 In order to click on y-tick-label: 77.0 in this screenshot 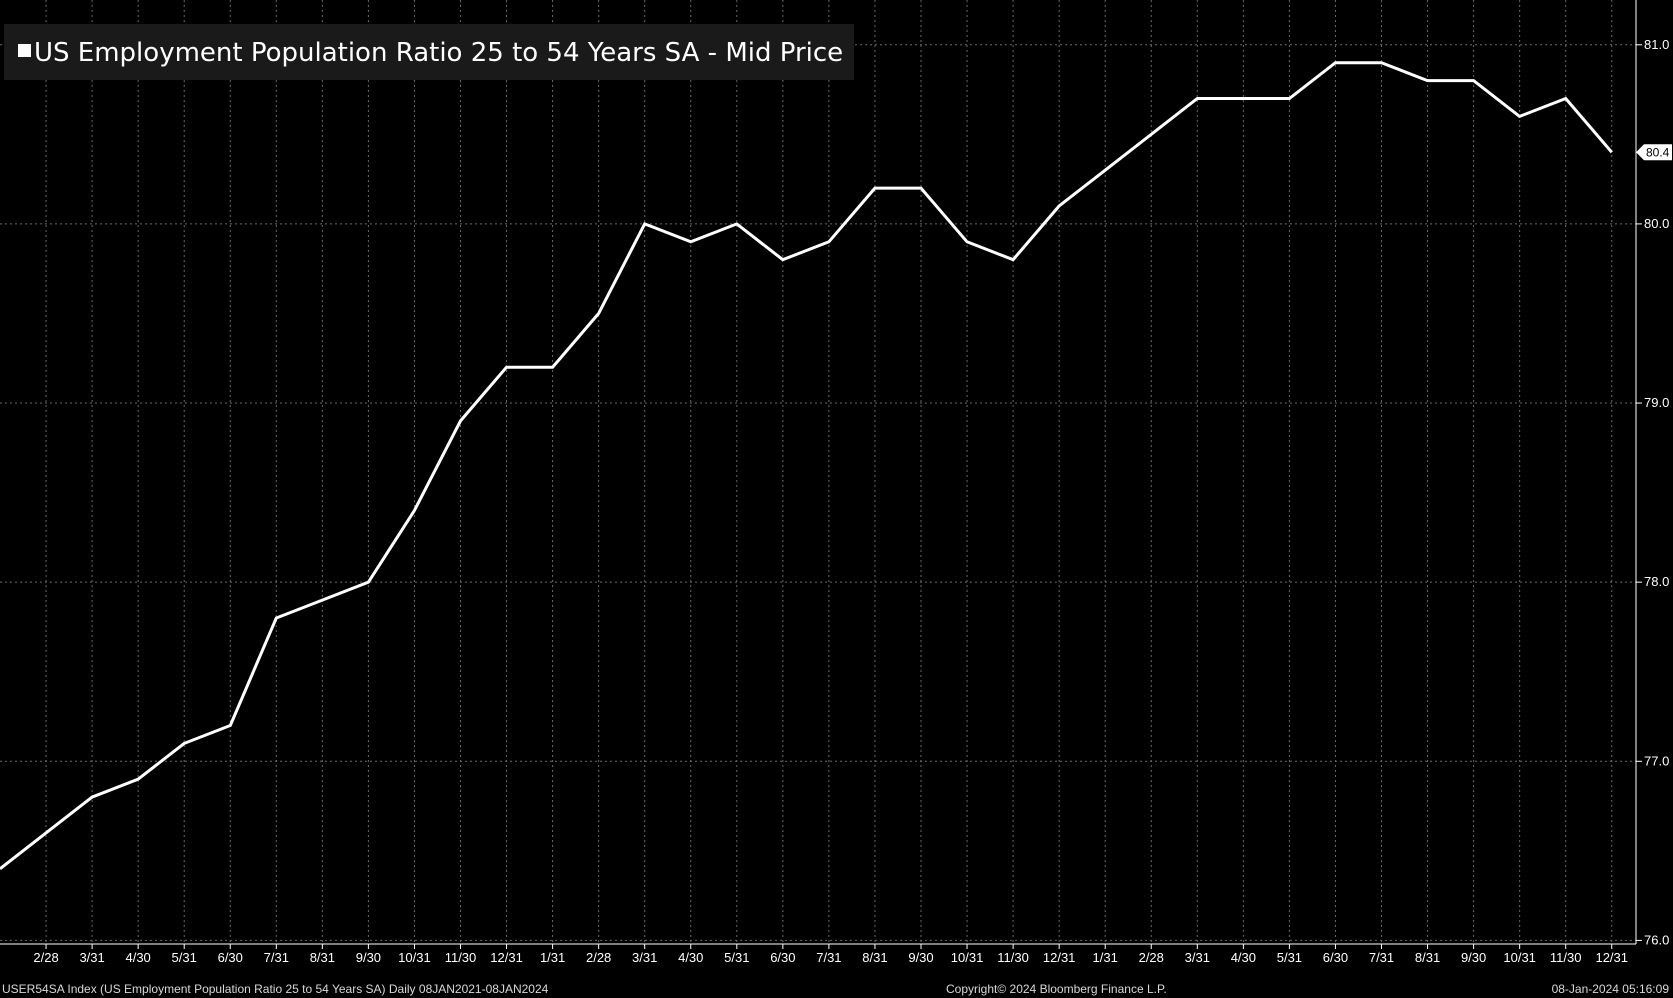, I will do `click(1656, 760)`.